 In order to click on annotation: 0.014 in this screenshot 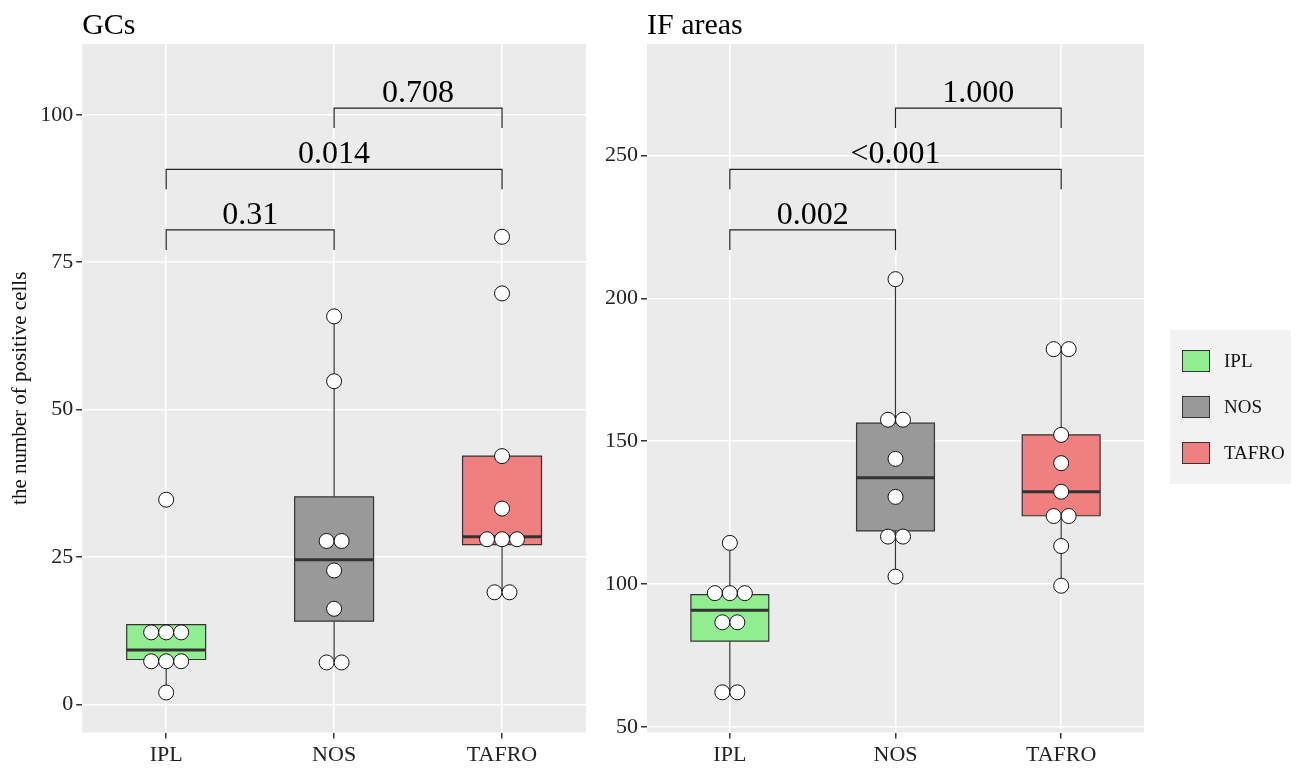, I will do `click(334, 152)`.